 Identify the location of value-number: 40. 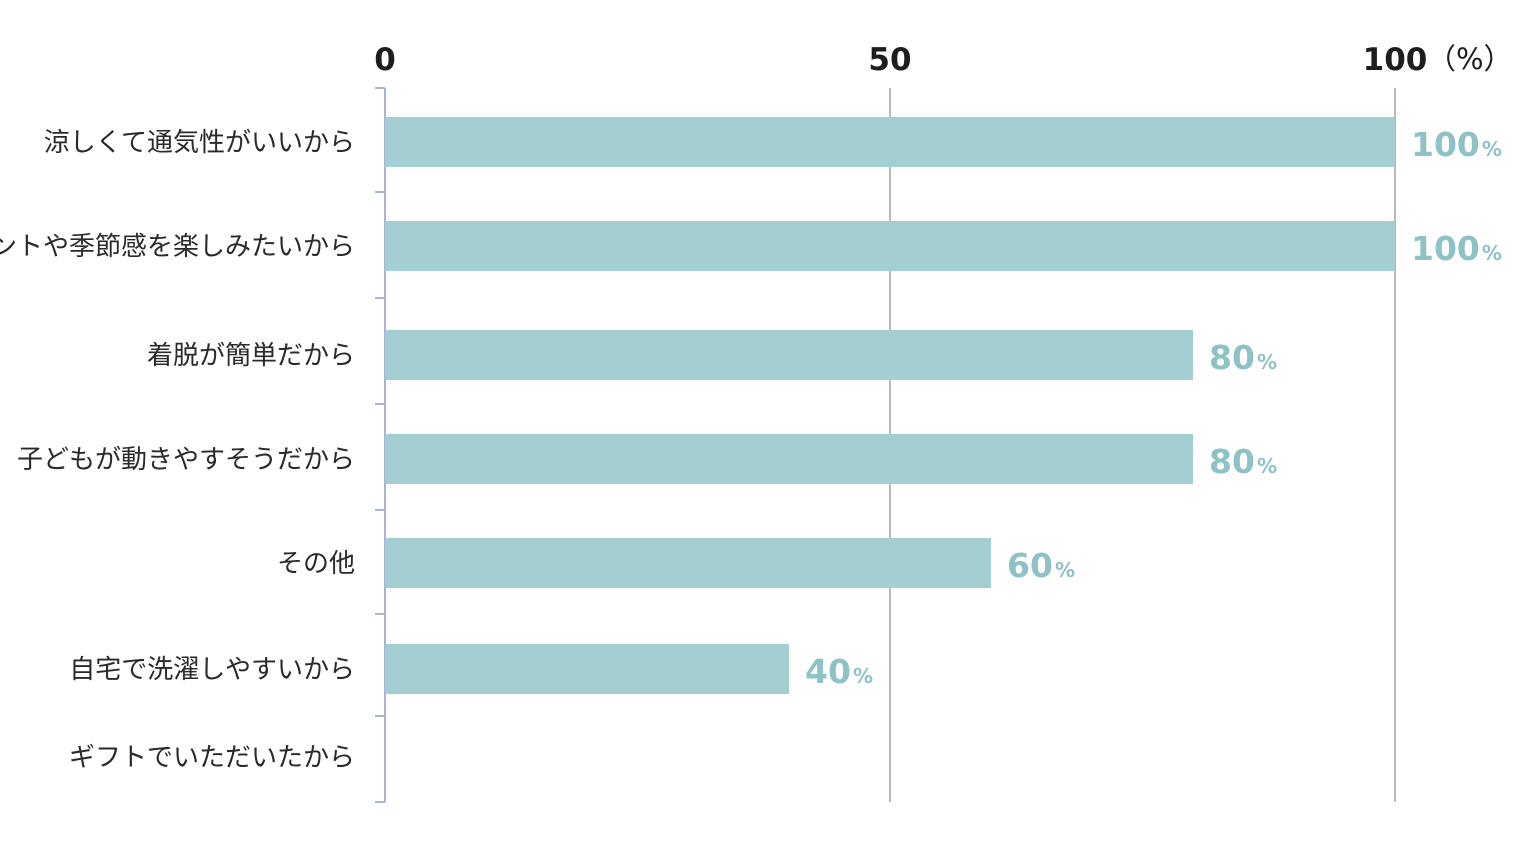
(828, 671).